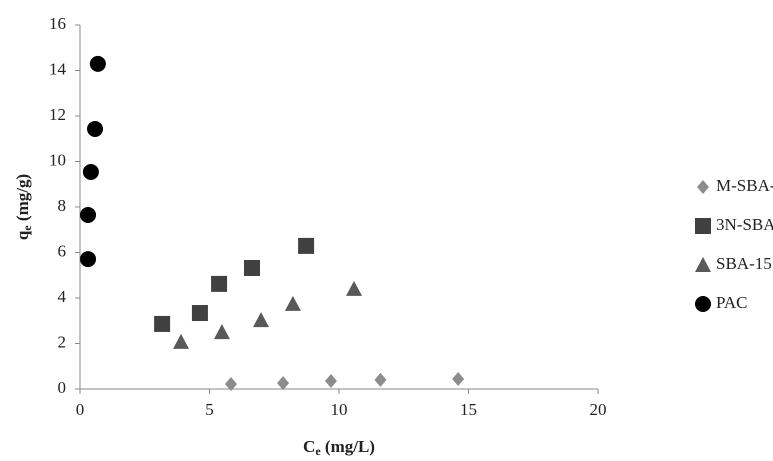 The height and width of the screenshot is (461, 773). What do you see at coordinates (744, 185) in the screenshot?
I see `legend-label: M-SBA-15` at bounding box center [744, 185].